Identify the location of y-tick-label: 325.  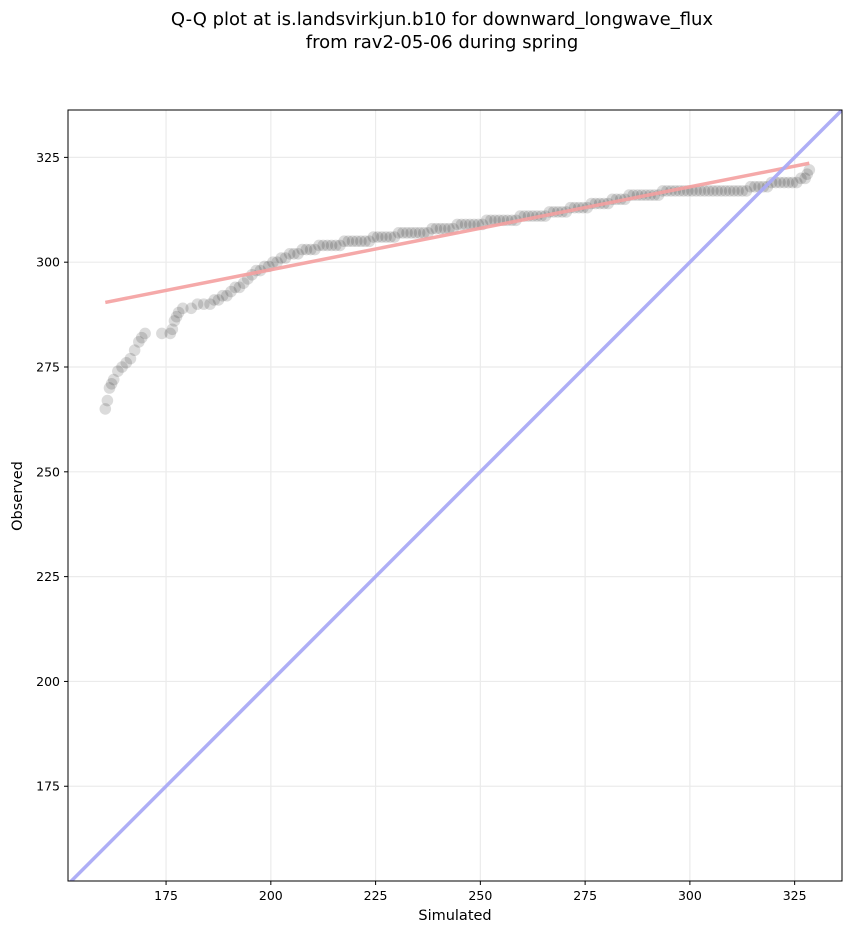
(48, 157).